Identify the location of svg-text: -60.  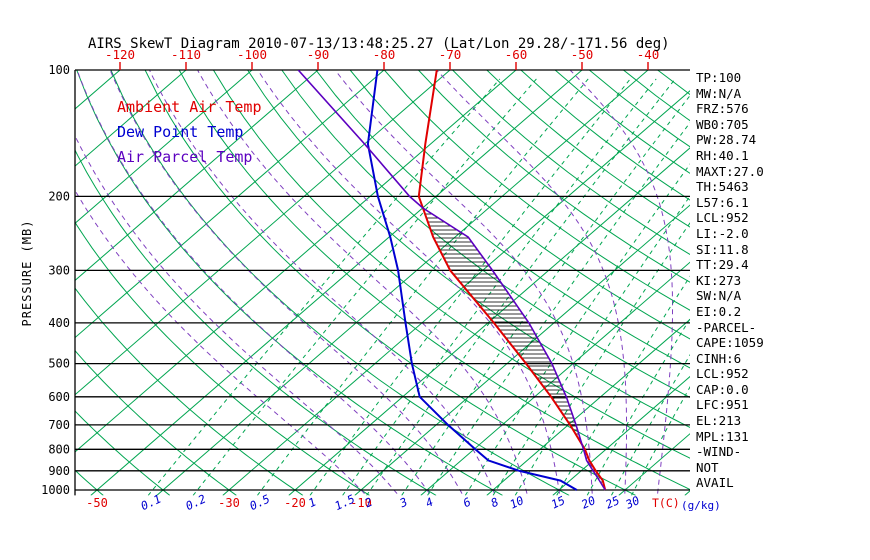
(516, 54).